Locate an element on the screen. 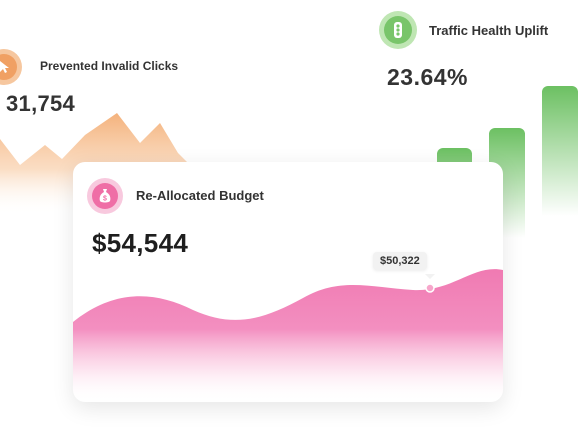 The height and width of the screenshot is (443, 578). traffic-health-icon is located at coordinates (398, 30).